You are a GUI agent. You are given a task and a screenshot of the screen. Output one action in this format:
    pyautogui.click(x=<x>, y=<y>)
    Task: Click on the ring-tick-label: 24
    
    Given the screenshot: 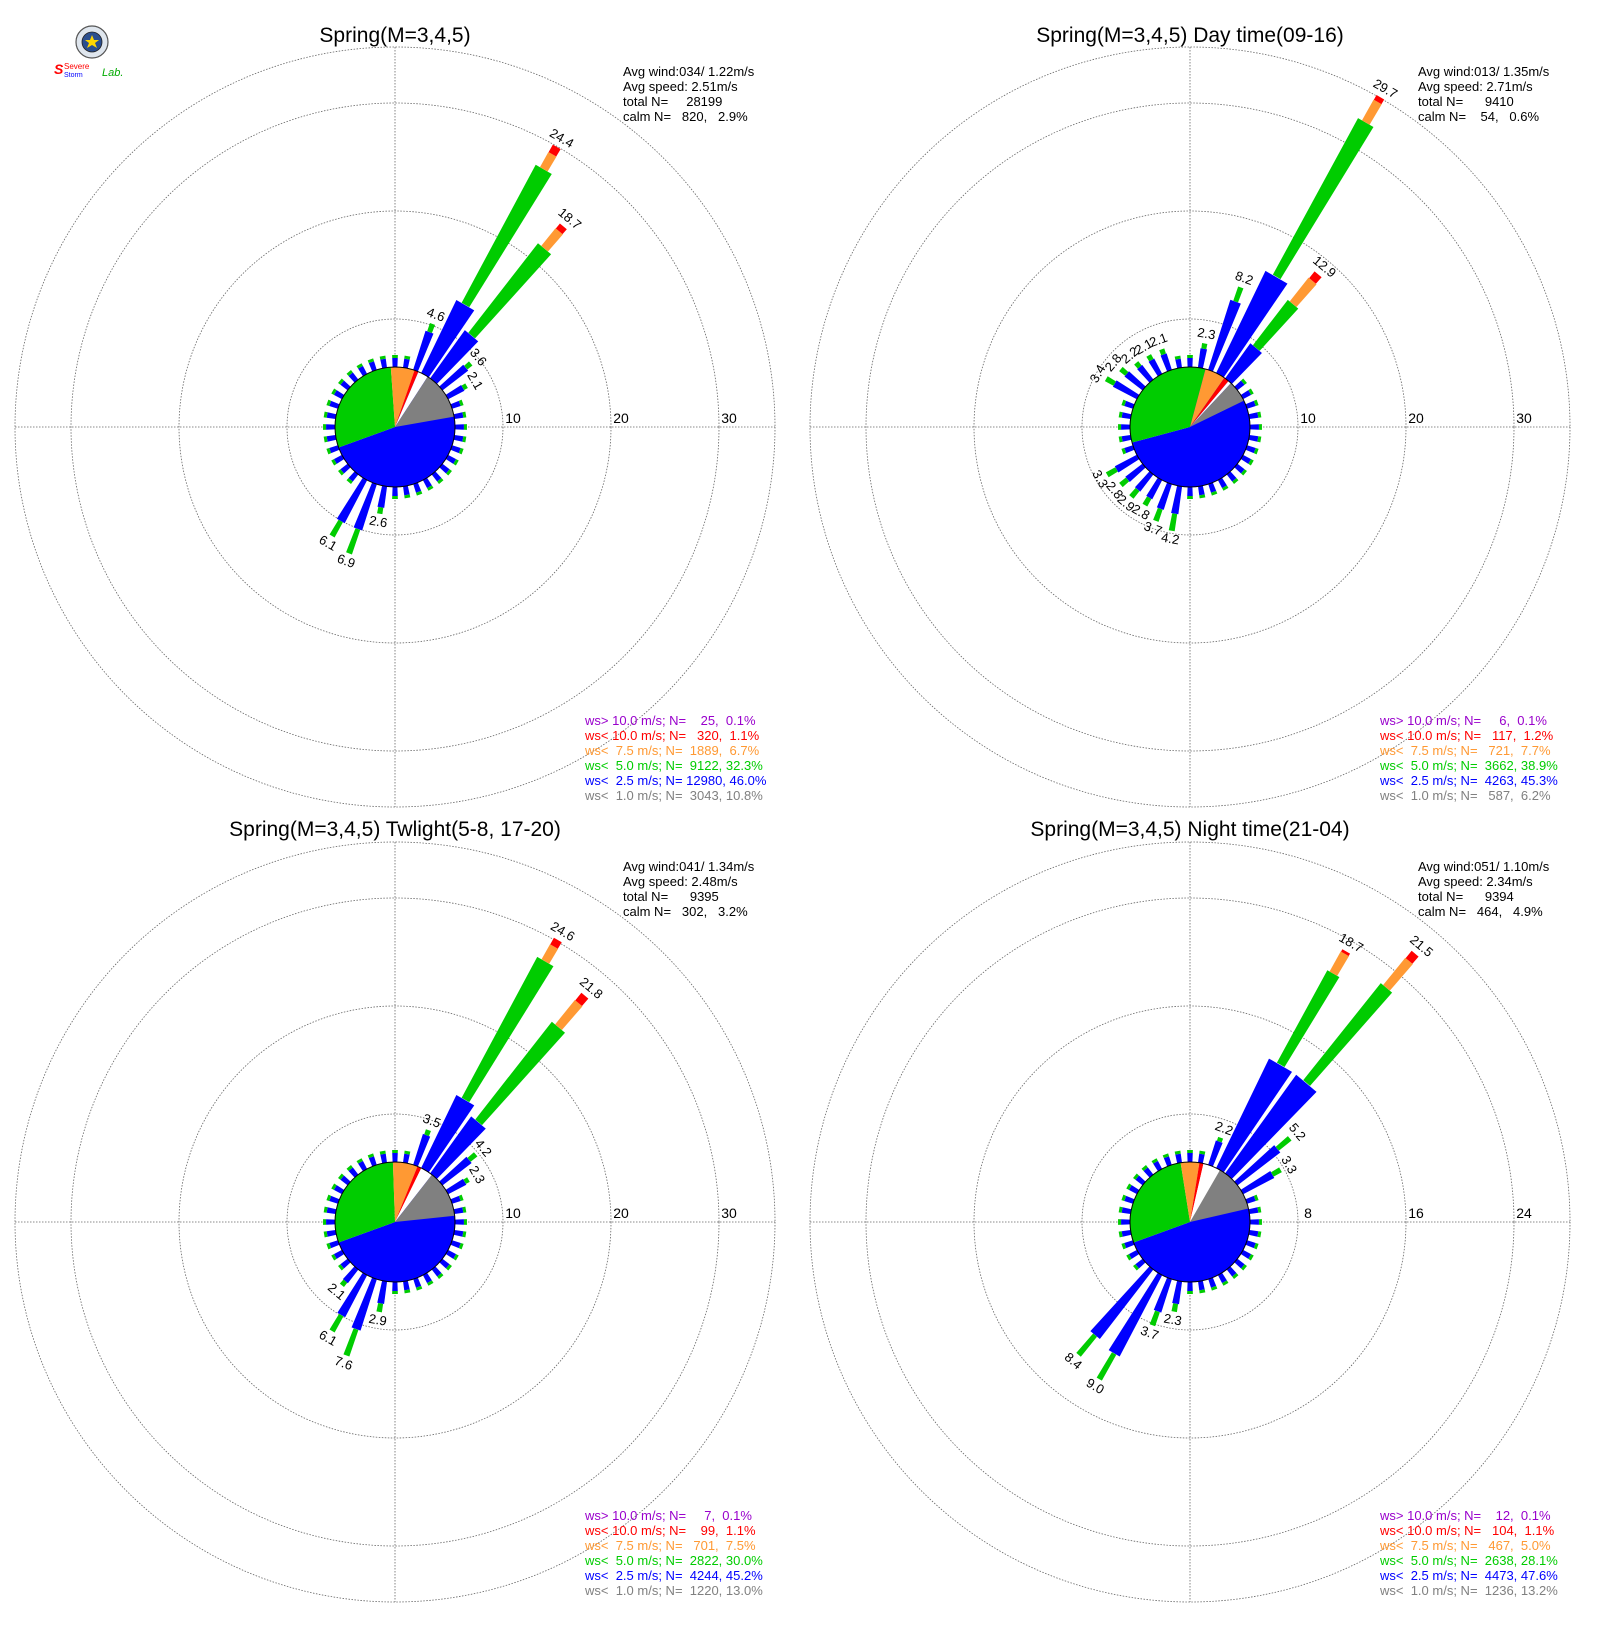 What is the action you would take?
    pyautogui.click(x=1524, y=1213)
    